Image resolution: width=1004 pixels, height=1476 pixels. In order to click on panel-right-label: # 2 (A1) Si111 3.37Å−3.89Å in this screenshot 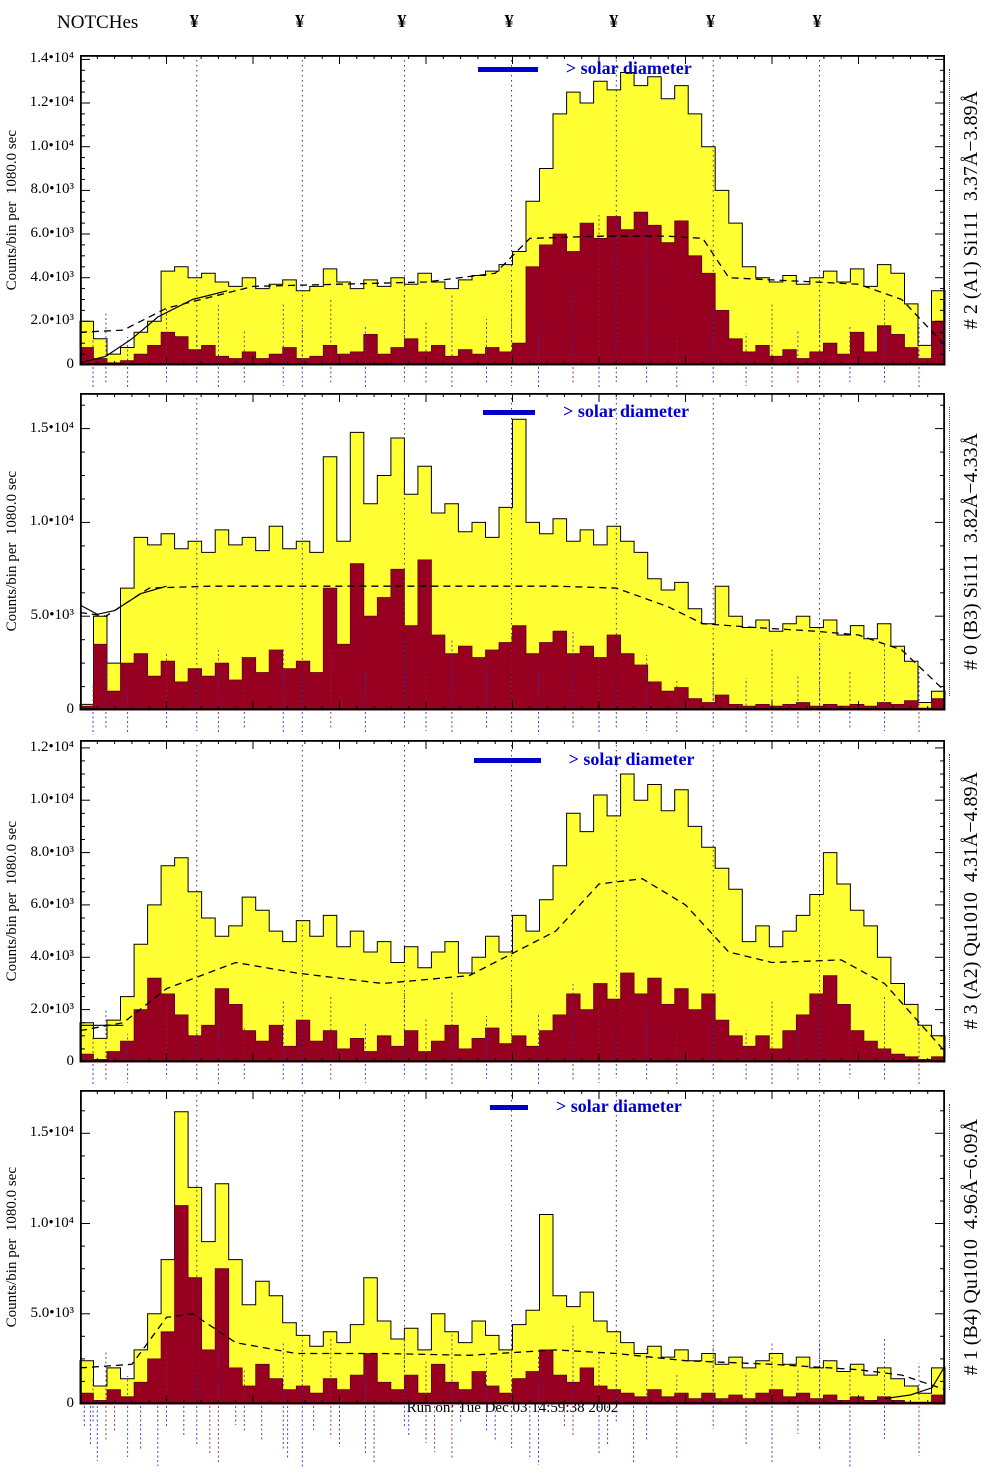, I will do `click(970, 210)`.